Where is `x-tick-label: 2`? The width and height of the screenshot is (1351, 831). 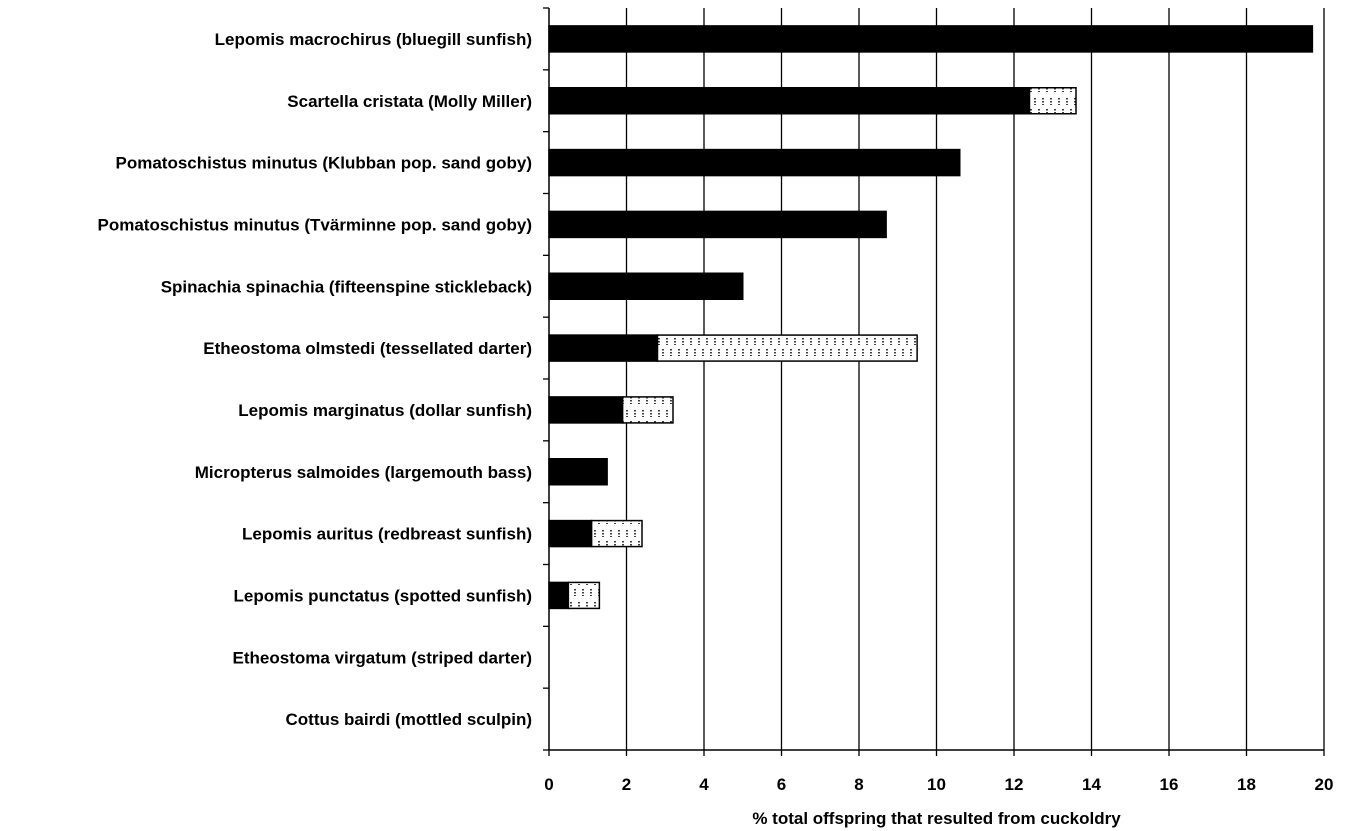
x-tick-label: 2 is located at coordinates (626, 784).